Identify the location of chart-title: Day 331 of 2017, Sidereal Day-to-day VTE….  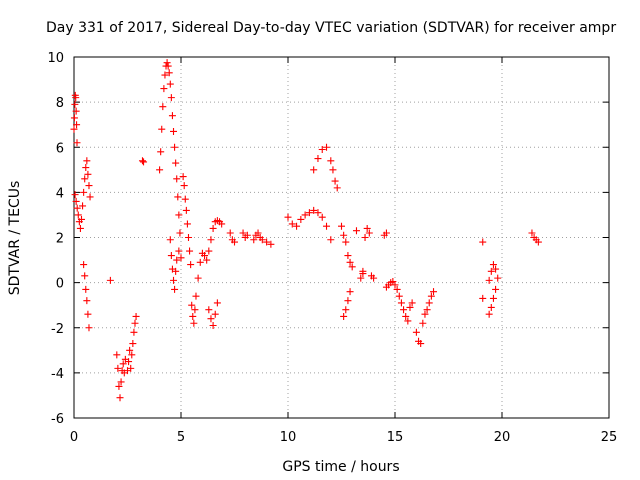
(331, 28).